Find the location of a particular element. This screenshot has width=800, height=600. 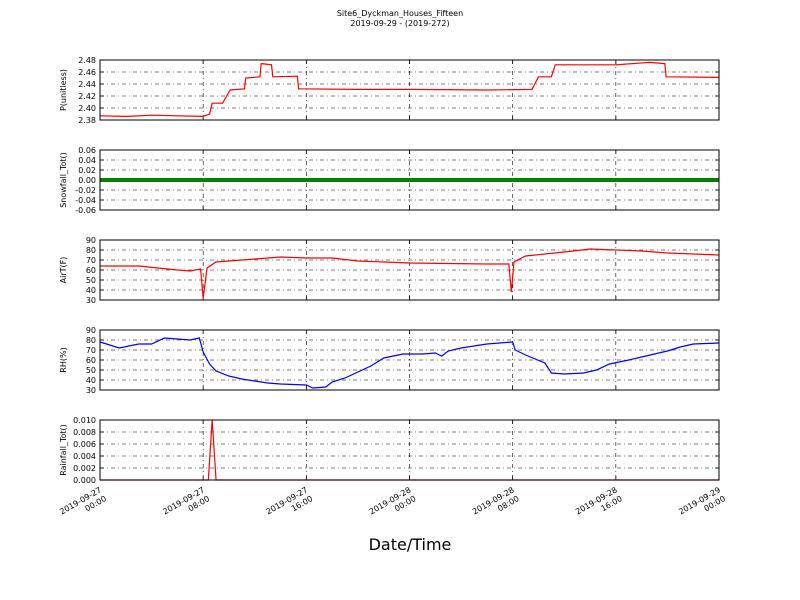

x-tick-label: 2019-09-2800:00 is located at coordinates (393, 505).